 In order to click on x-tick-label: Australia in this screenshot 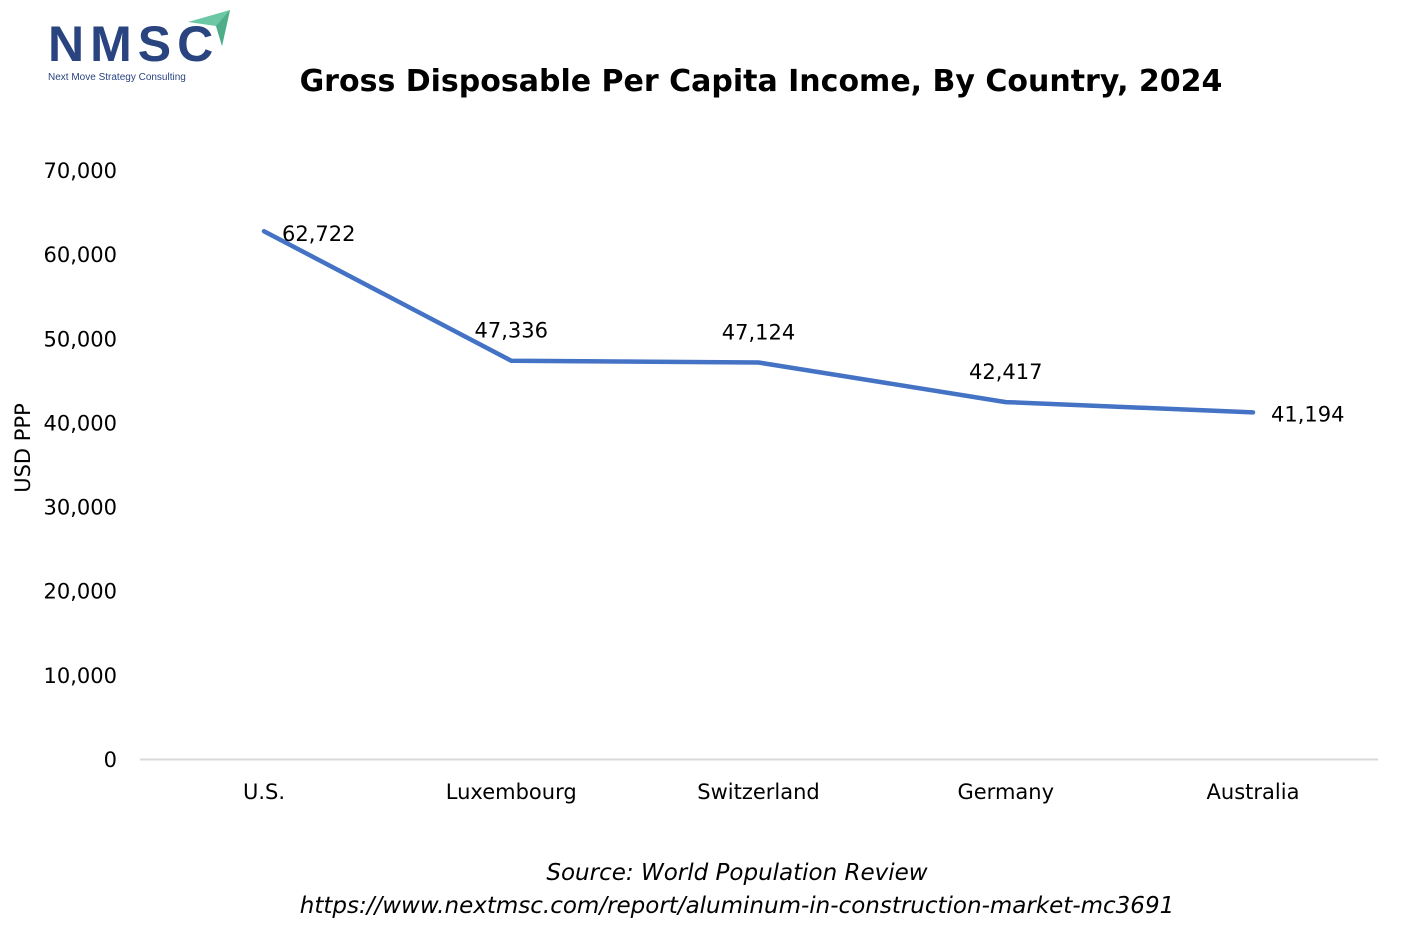, I will do `click(1253, 792)`.